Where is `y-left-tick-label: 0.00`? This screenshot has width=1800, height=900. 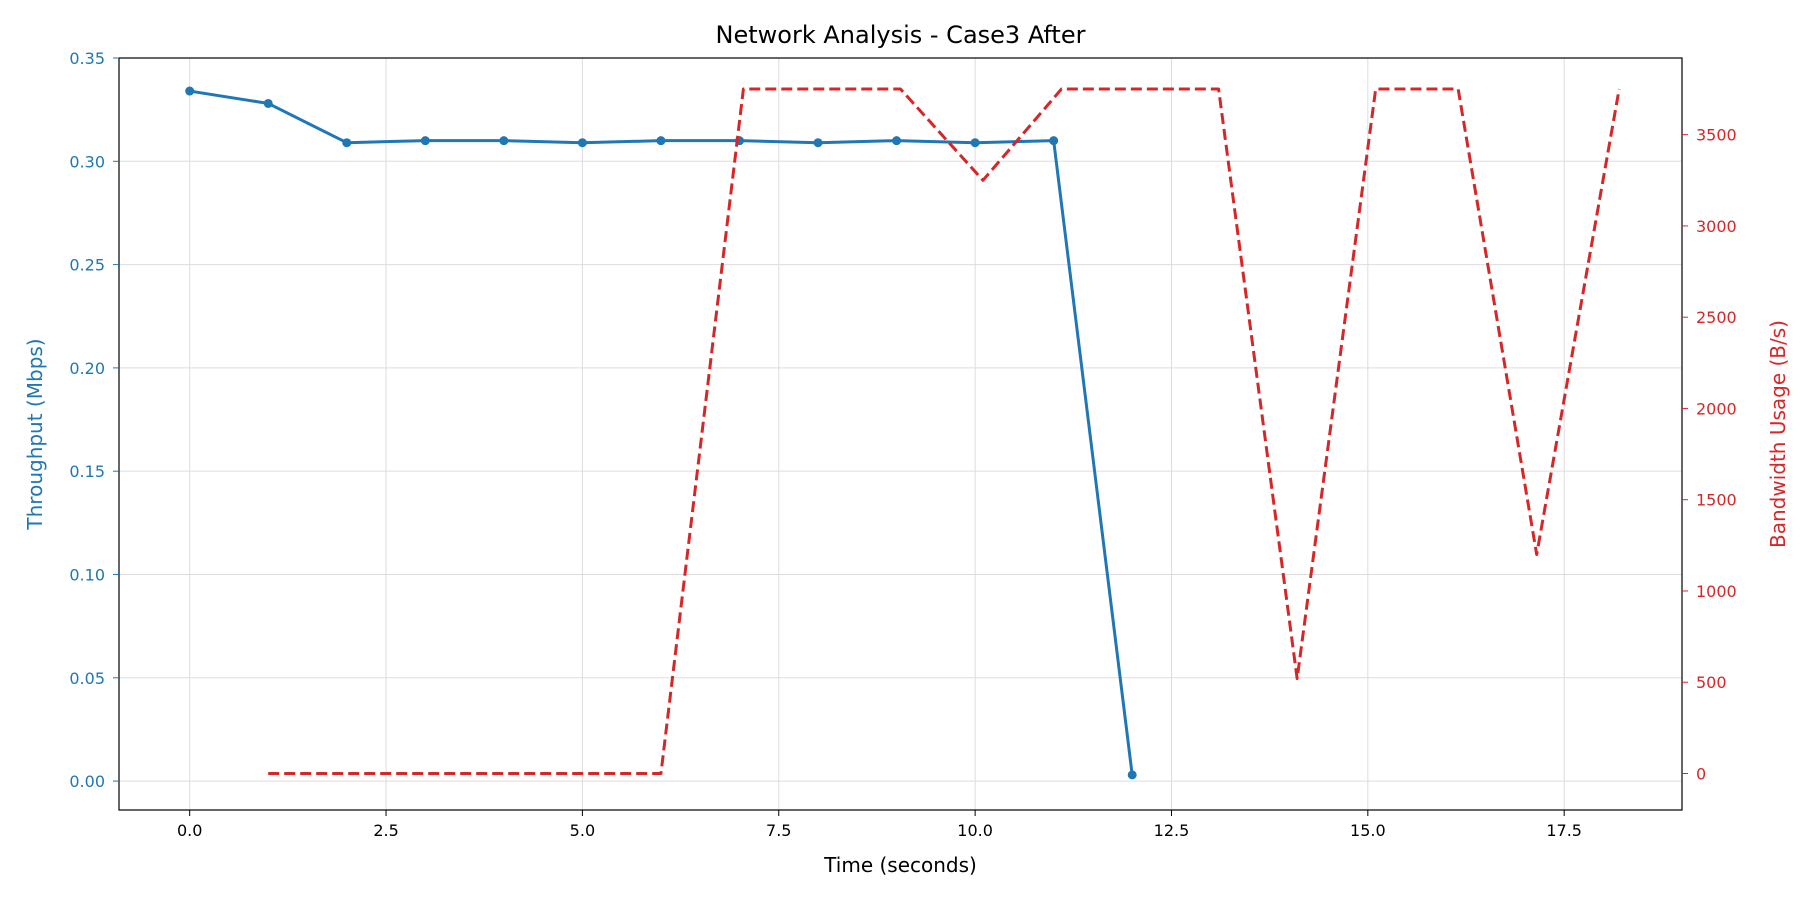 y-left-tick-label: 0.00 is located at coordinates (87, 781).